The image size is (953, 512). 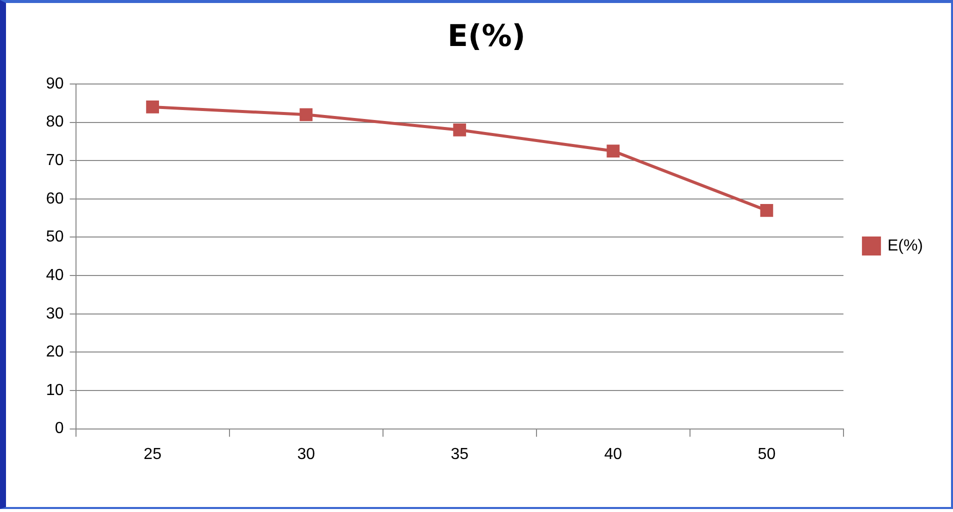 What do you see at coordinates (459, 454) in the screenshot?
I see `x-tick-label: 35` at bounding box center [459, 454].